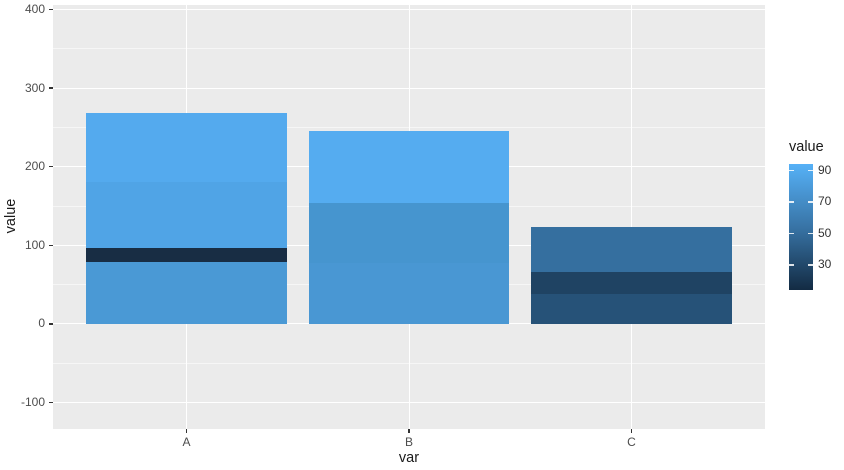 This screenshot has width=844, height=470. I want to click on x-axis-tick-label-B: B, so click(408, 442).